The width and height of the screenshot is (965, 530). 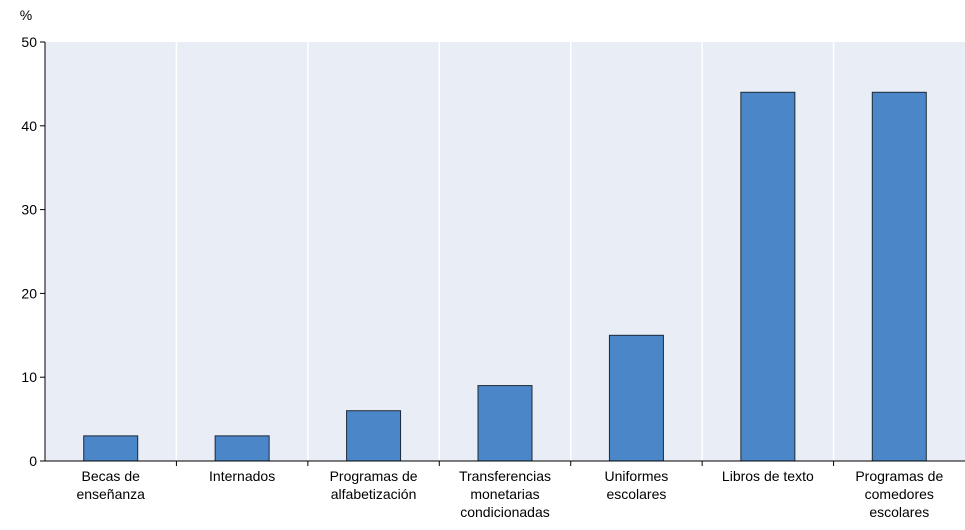 I want to click on y-tick-label: 40, so click(x=29, y=126).